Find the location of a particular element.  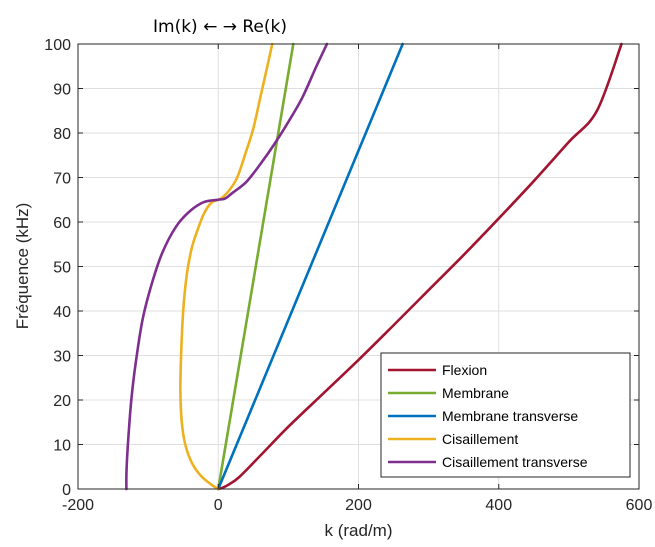

y-tick-label: 70 is located at coordinates (62, 179).